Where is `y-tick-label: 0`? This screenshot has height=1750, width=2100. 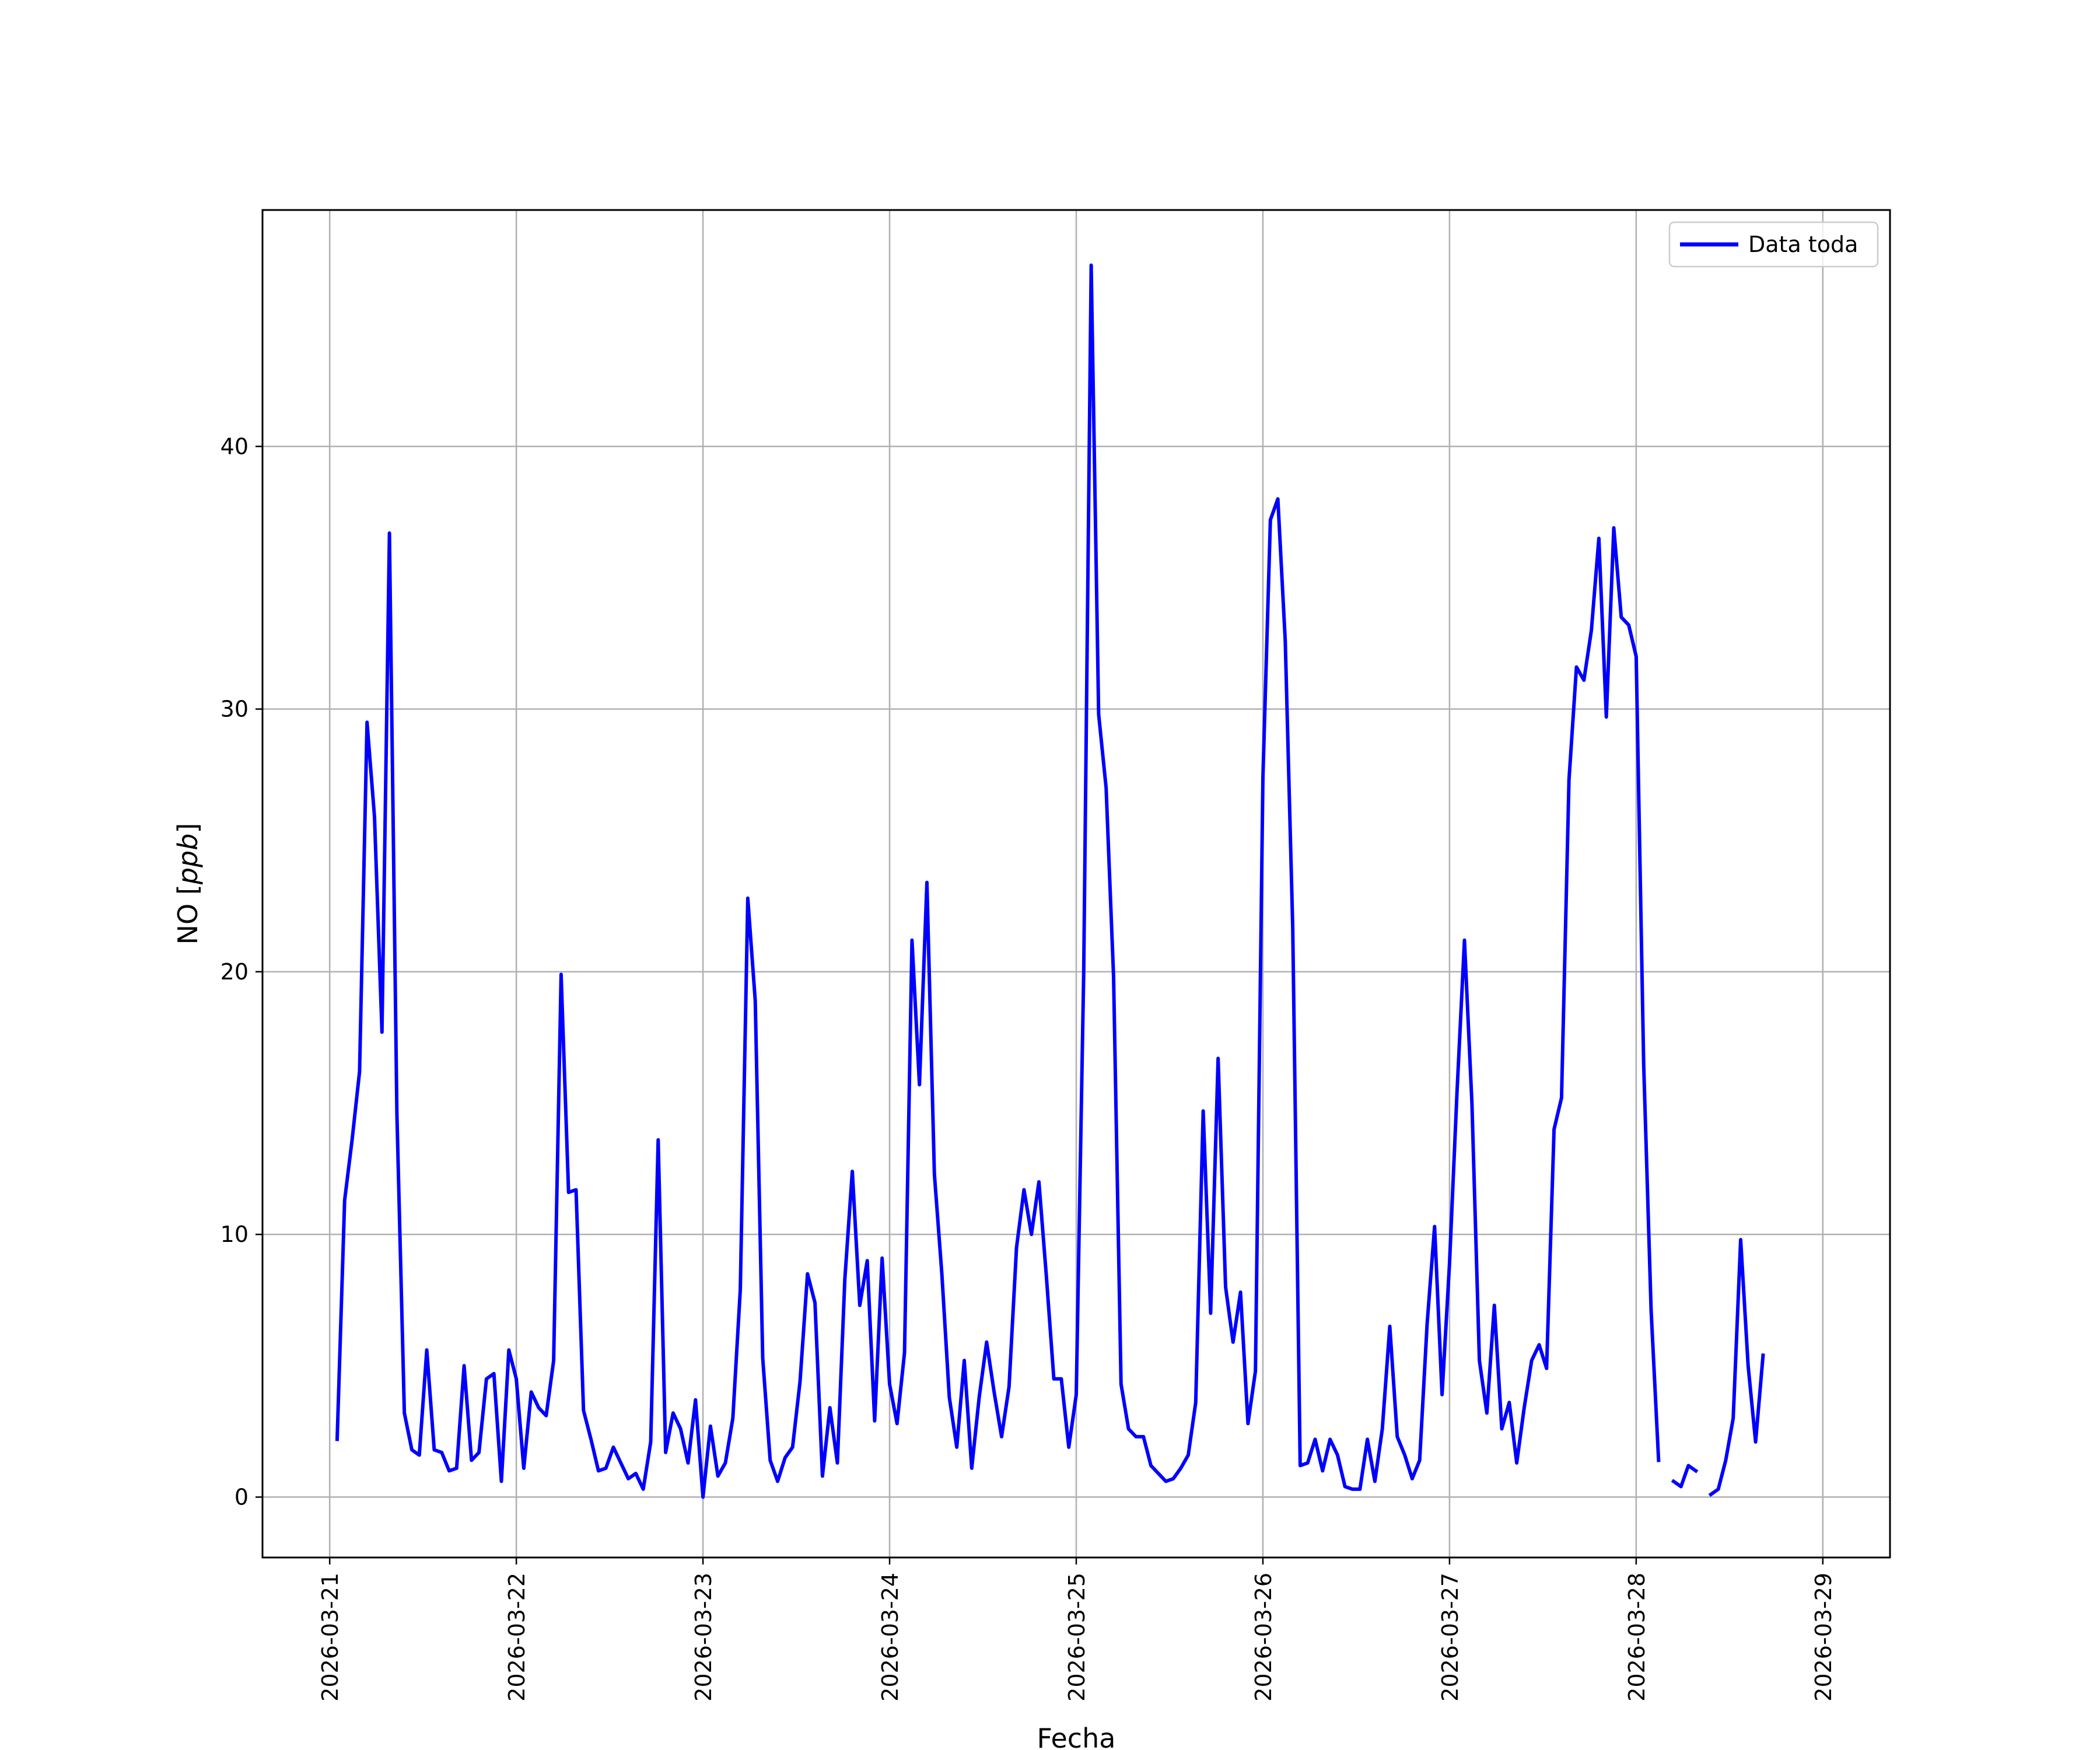 y-tick-label: 0 is located at coordinates (242, 1497).